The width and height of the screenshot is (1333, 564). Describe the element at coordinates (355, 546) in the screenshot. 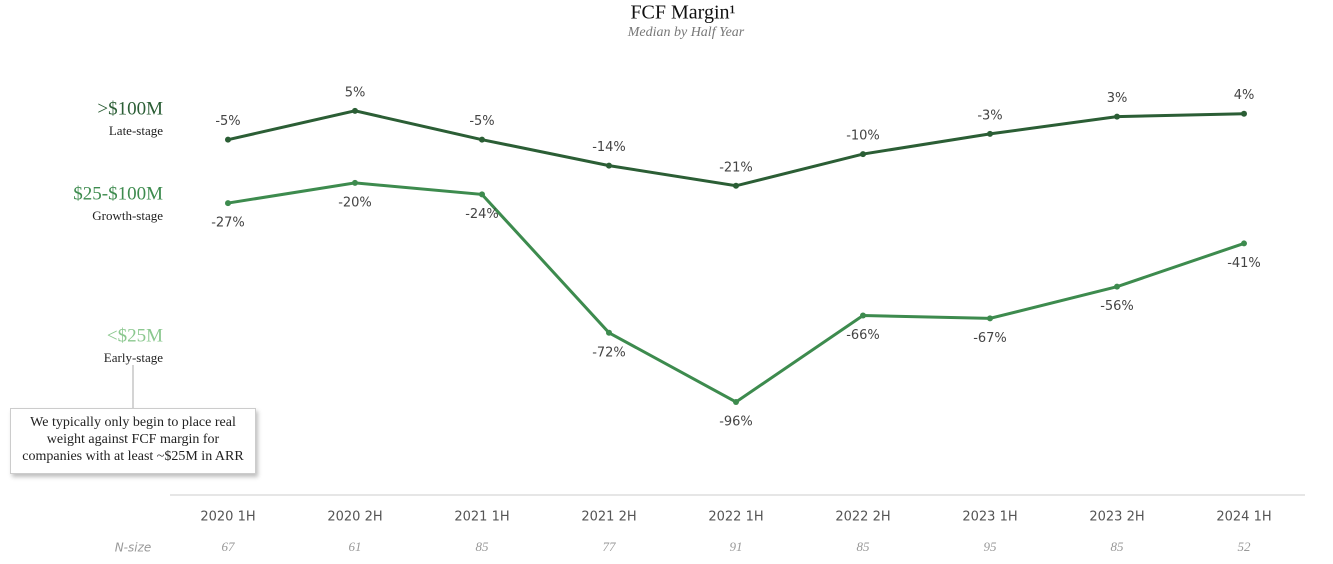

I see `n-size-value: 61` at that location.